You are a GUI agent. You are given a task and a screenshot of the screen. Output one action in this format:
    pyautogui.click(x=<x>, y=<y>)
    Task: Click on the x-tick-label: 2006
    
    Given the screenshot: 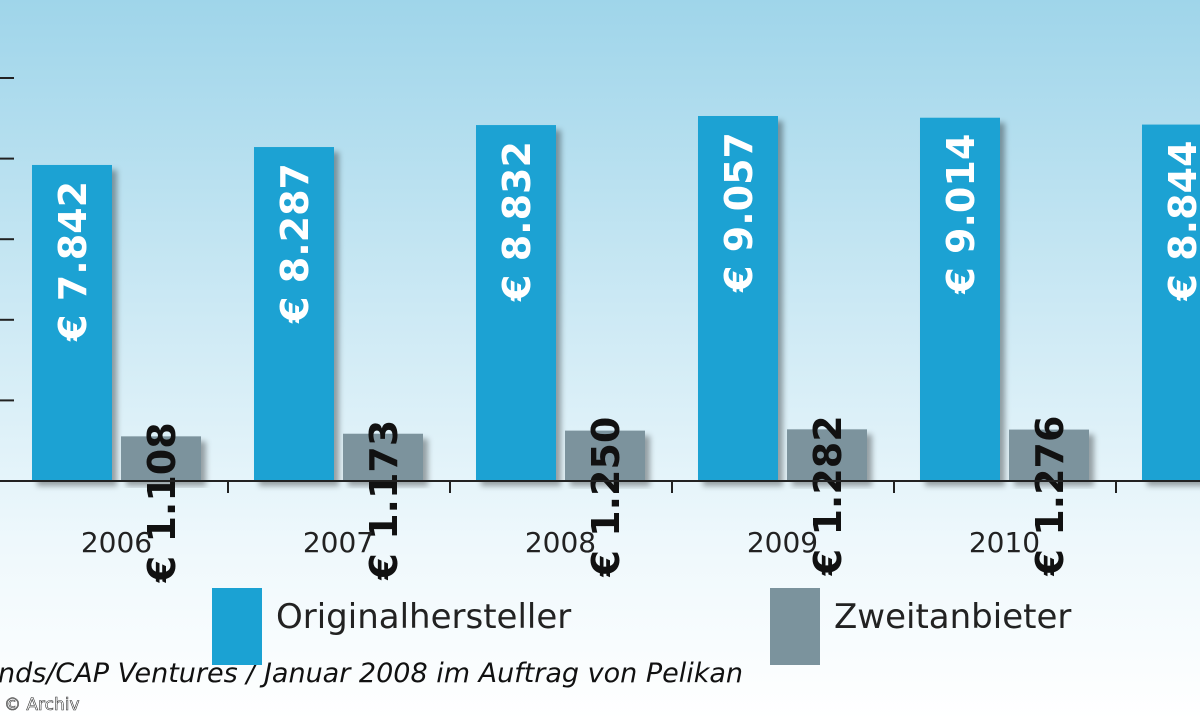 What is the action you would take?
    pyautogui.click(x=116, y=542)
    